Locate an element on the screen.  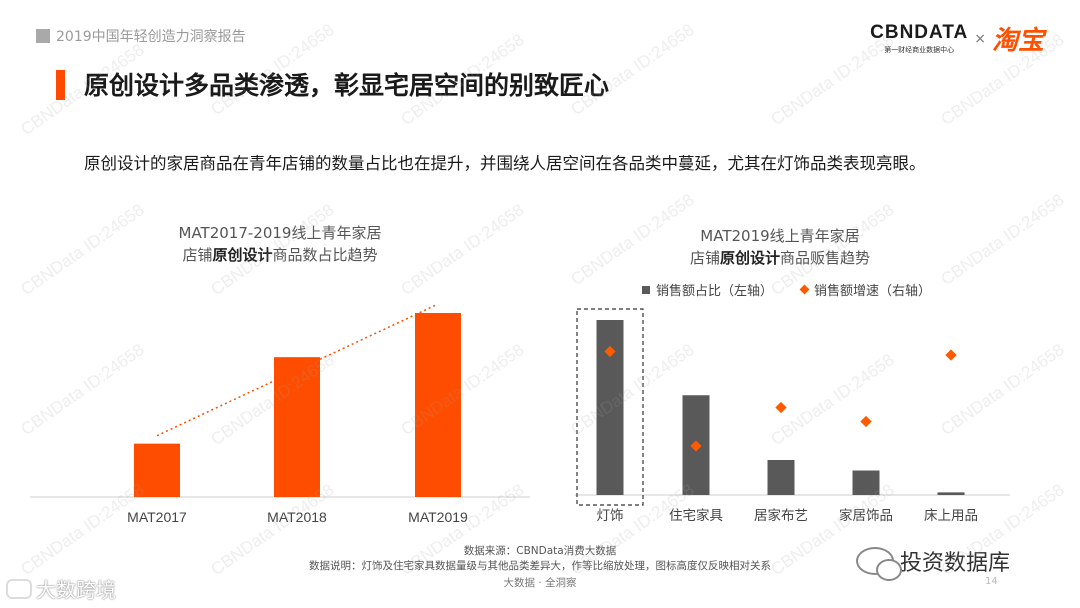
corner-logo: 大数跨境 is located at coordinates (61, 588).